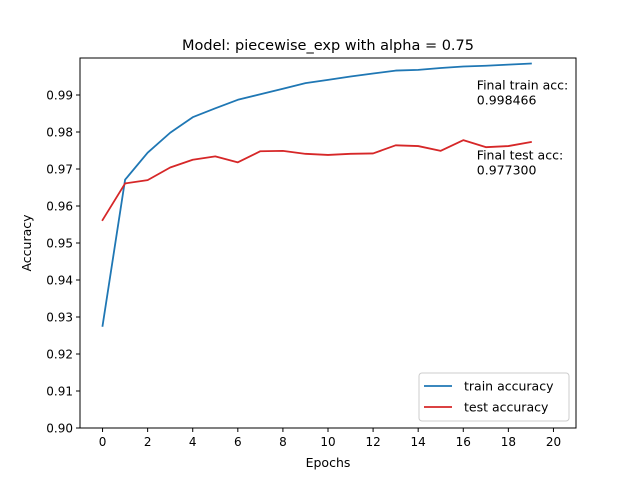  What do you see at coordinates (509, 386) in the screenshot?
I see `legend-label: train accuracy` at bounding box center [509, 386].